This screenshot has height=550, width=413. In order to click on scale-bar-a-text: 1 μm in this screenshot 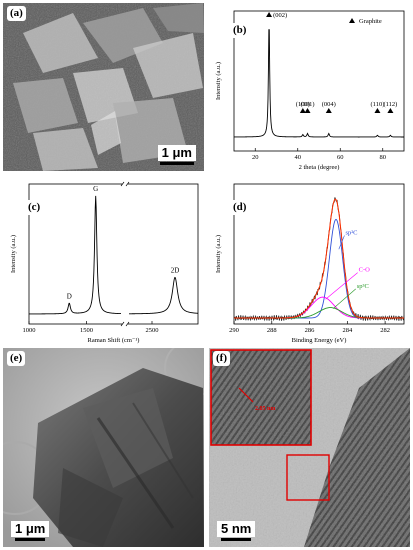, I will do `click(176, 153)`.